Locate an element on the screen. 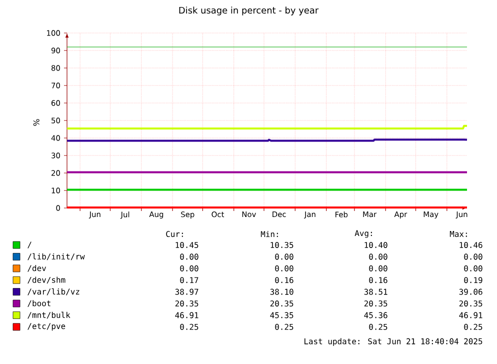  chart-title: Disk usage in percent - by year is located at coordinates (249, 11).